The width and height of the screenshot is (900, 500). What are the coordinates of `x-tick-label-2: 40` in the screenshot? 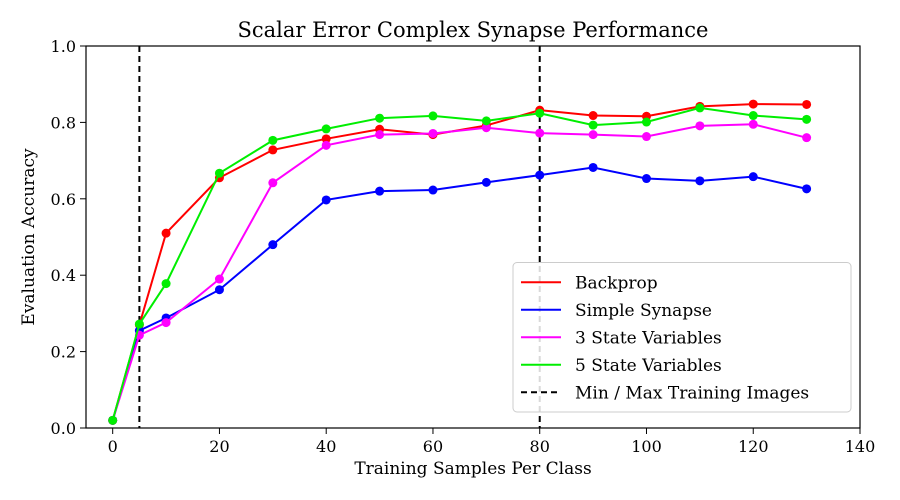 It's located at (326, 446).